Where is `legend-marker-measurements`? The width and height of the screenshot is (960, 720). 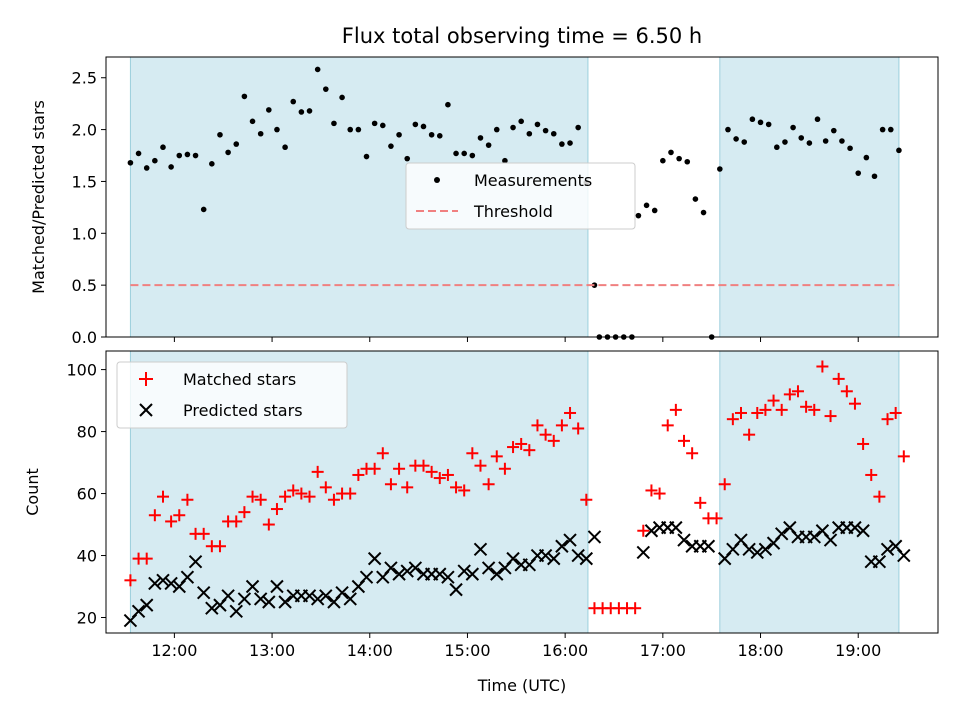
legend-marker-measurements is located at coordinates (437, 180).